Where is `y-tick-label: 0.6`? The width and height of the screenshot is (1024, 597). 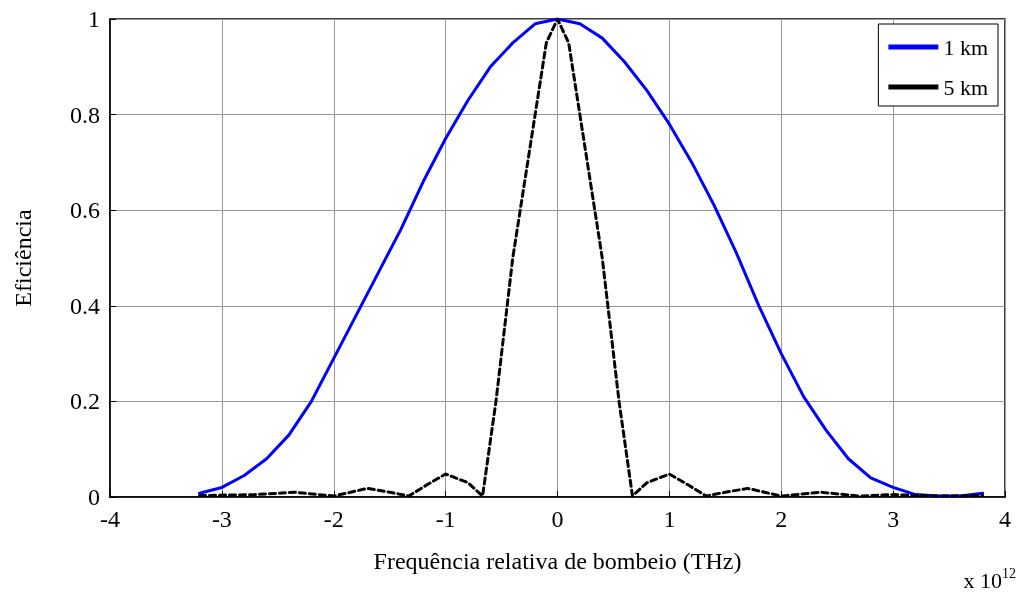
y-tick-label: 0.6 is located at coordinates (85, 210).